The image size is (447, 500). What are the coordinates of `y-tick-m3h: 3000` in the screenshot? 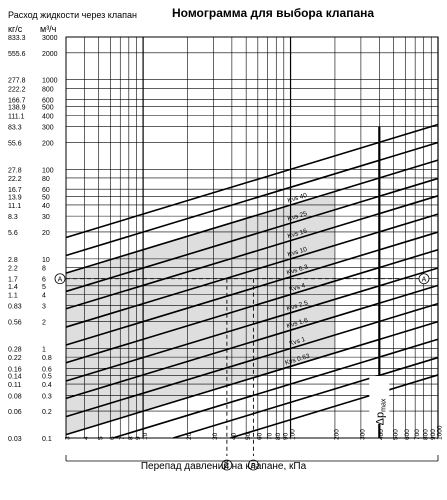 It's located at (50, 38).